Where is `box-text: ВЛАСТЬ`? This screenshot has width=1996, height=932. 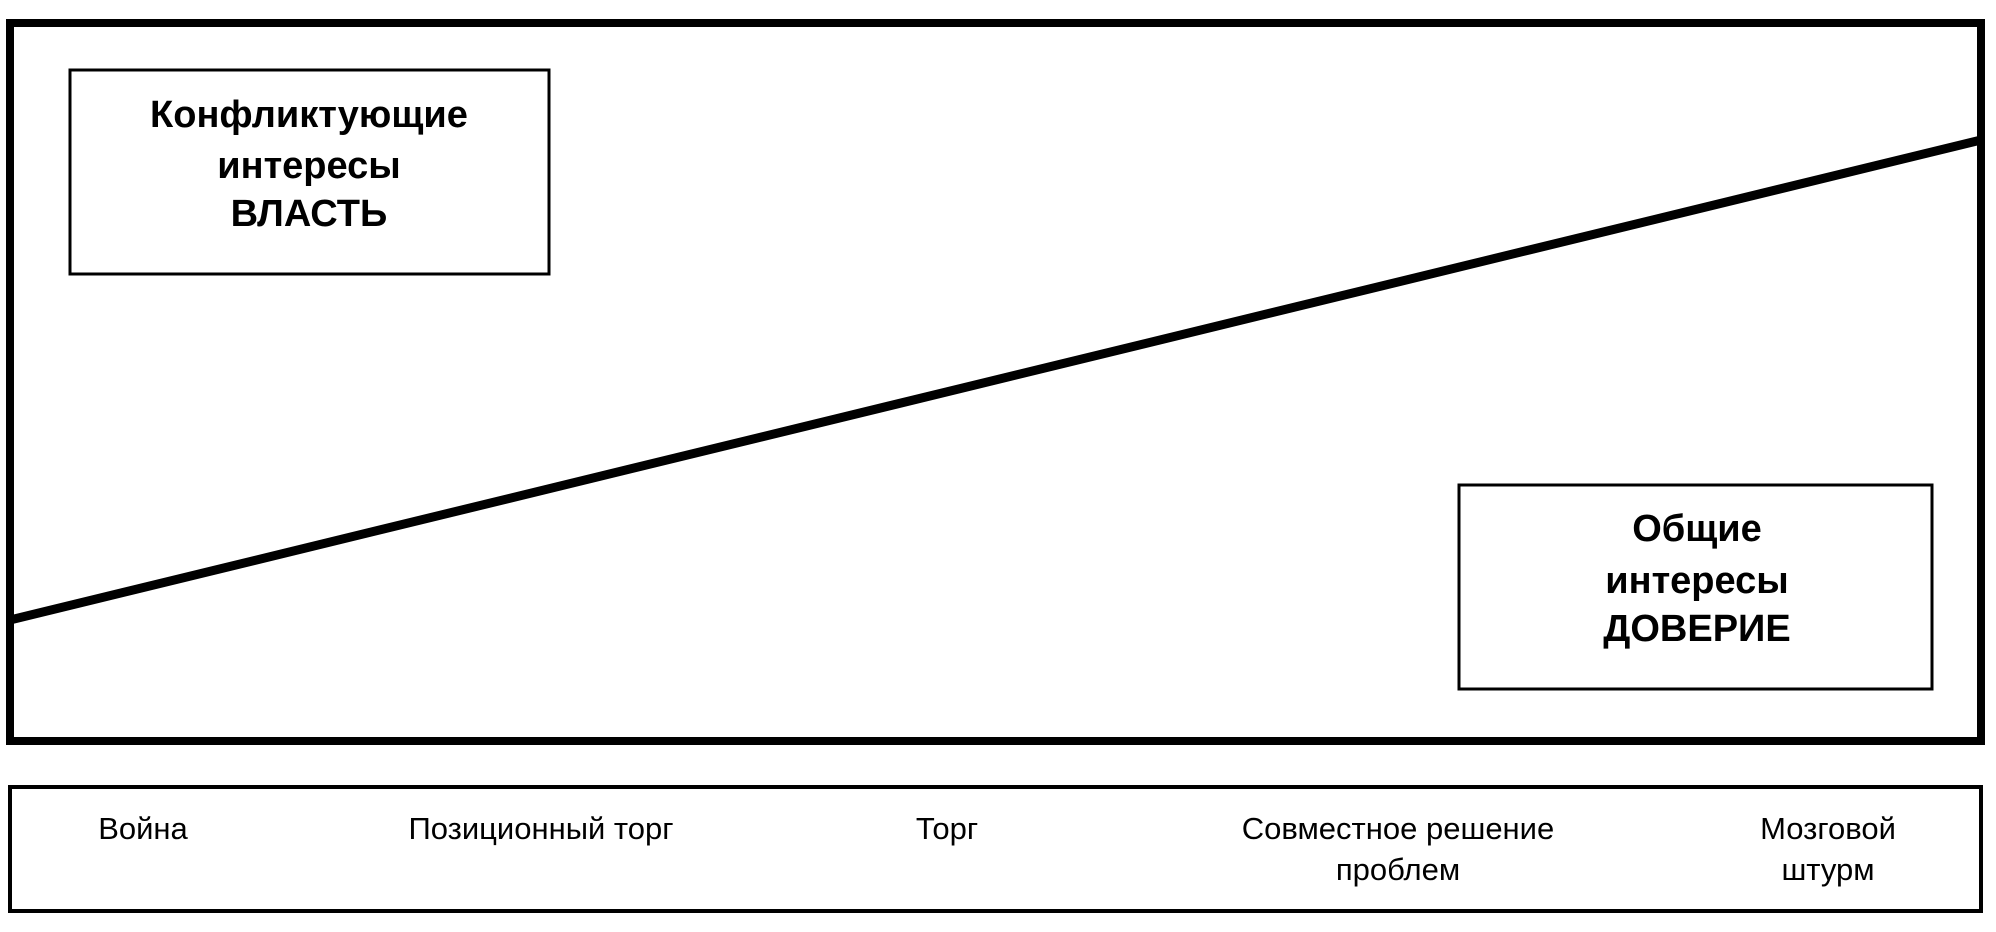 box-text: ВЛАСТЬ is located at coordinates (309, 214).